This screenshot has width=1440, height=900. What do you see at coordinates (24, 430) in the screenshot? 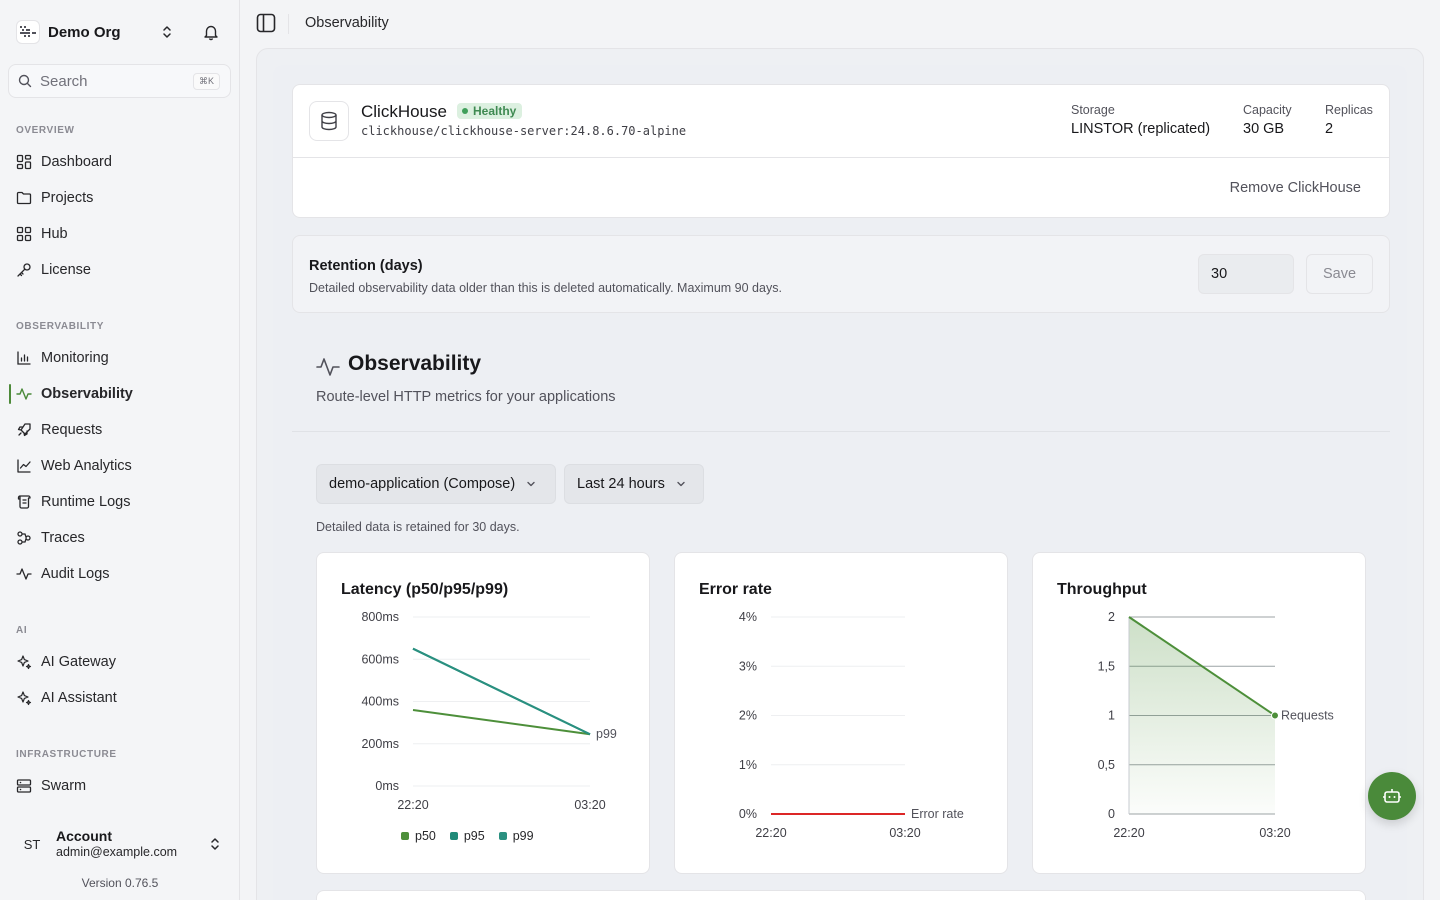
I see `rocket-icon` at bounding box center [24, 430].